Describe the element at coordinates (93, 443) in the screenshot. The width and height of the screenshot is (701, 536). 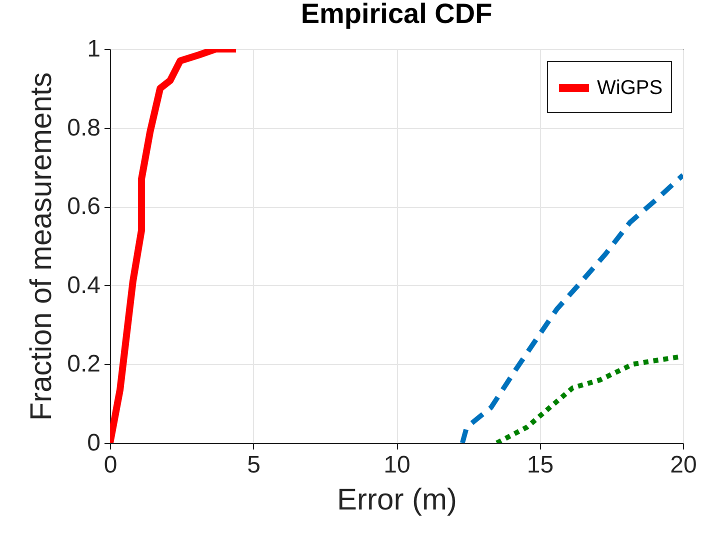
I see `y-tick-label: 0` at that location.